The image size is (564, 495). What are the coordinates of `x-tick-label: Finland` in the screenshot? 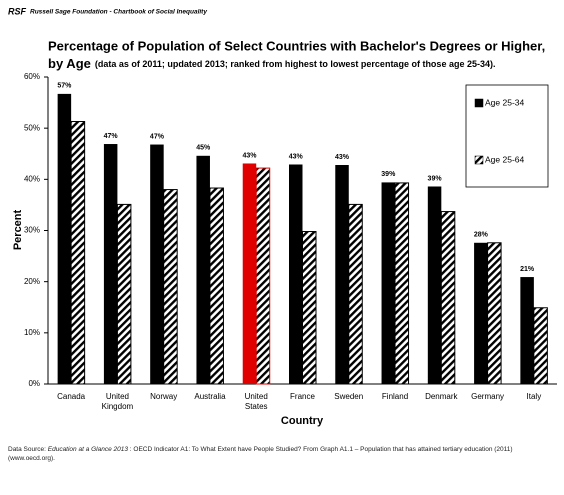 It's located at (395, 396).